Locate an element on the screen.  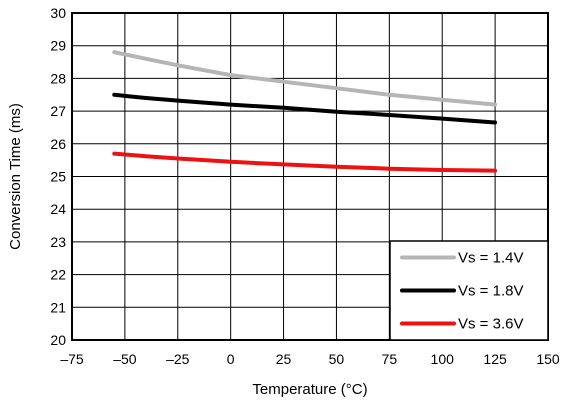
legend: Vs = 1.4V Vs = 1.8V Vs = 3.6V is located at coordinates (469, 290).